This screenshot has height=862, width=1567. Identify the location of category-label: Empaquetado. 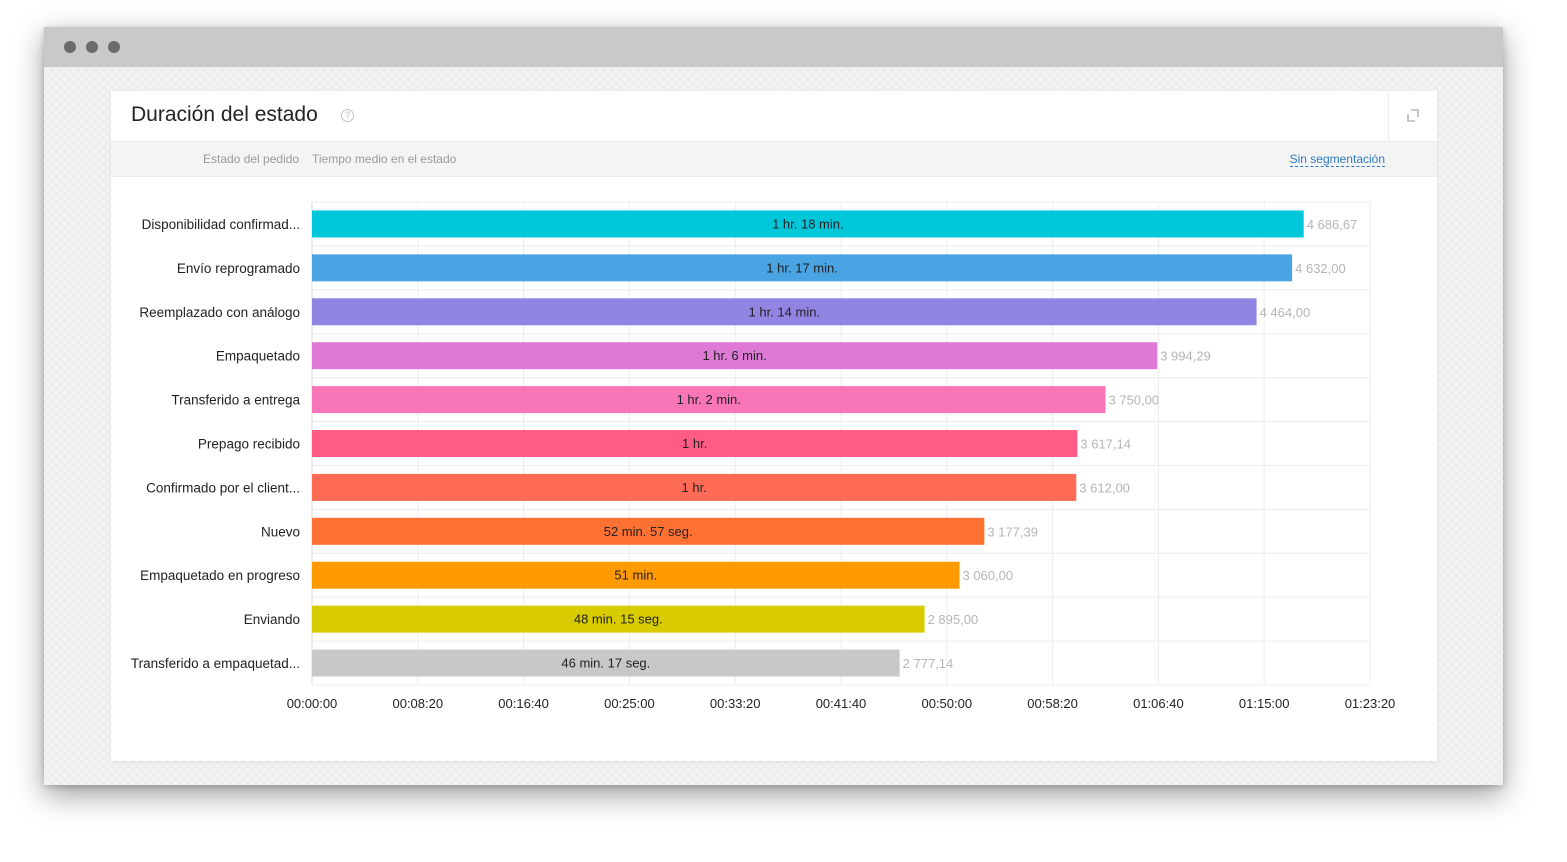
(258, 356).